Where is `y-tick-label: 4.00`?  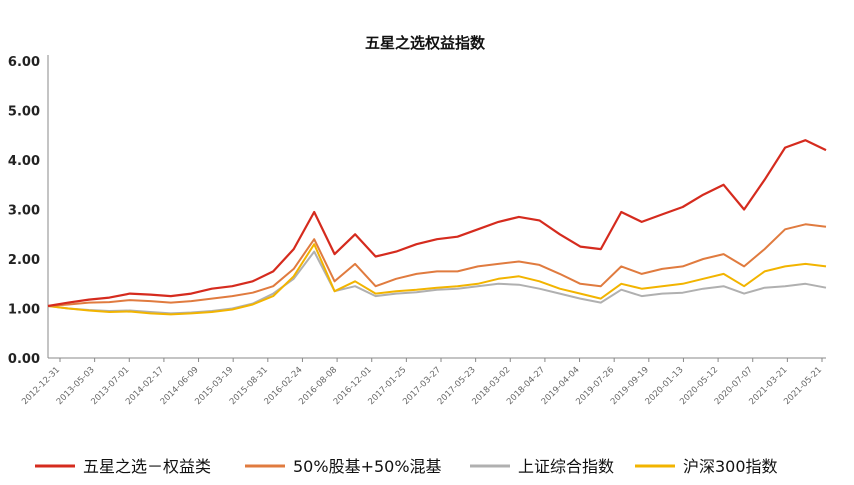 y-tick-label: 4.00 is located at coordinates (24, 161).